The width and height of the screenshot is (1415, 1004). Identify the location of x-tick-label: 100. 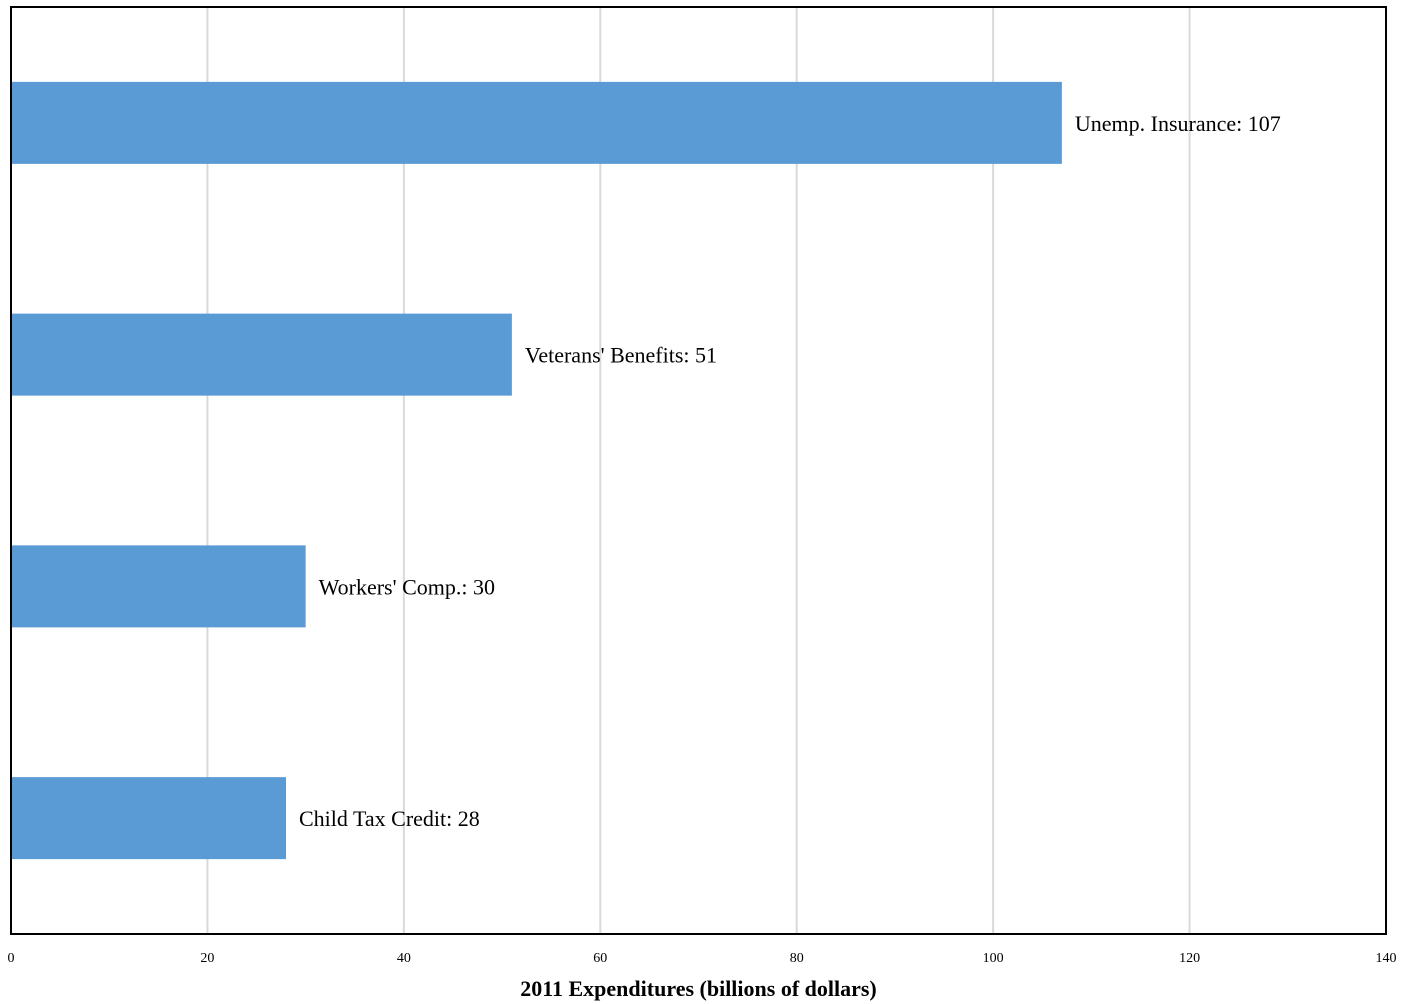
(993, 958).